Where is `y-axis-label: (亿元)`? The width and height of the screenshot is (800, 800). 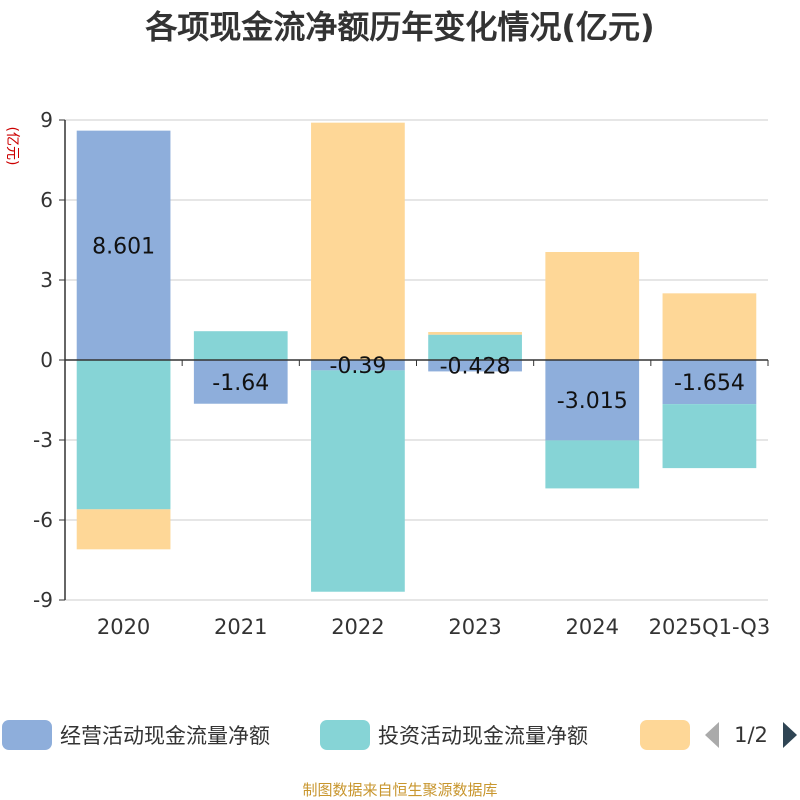 y-axis-label: (亿元) is located at coordinates (12, 146).